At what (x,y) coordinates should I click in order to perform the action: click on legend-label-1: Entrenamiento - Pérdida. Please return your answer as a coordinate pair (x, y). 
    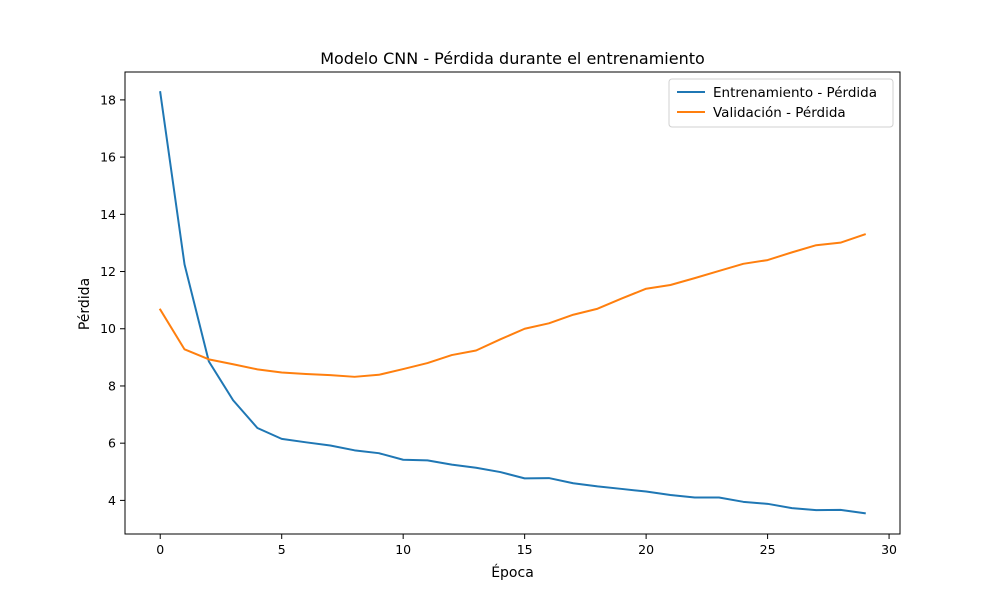
    Looking at the image, I should click on (795, 93).